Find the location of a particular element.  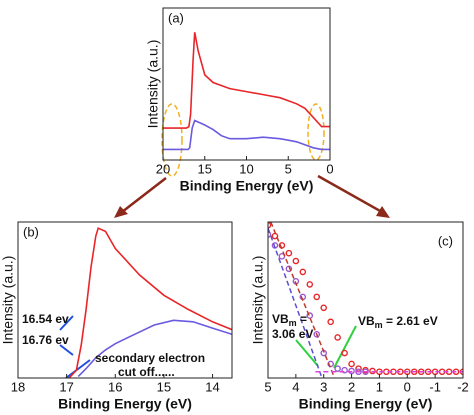

annotation-rest: = is located at coordinates (302, 319).